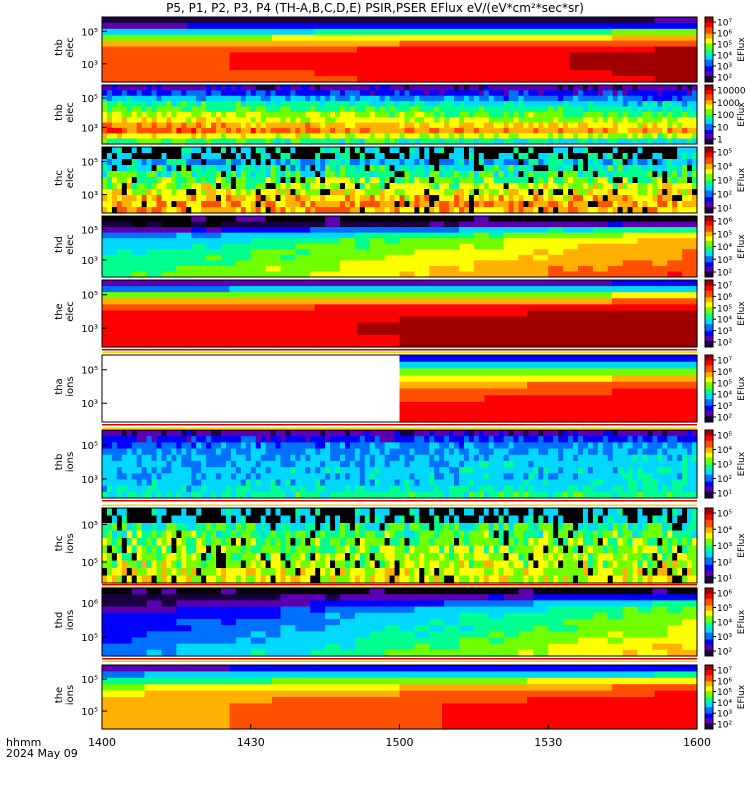  I want to click on colorbar-tick-label: 100, so click(725, 116).